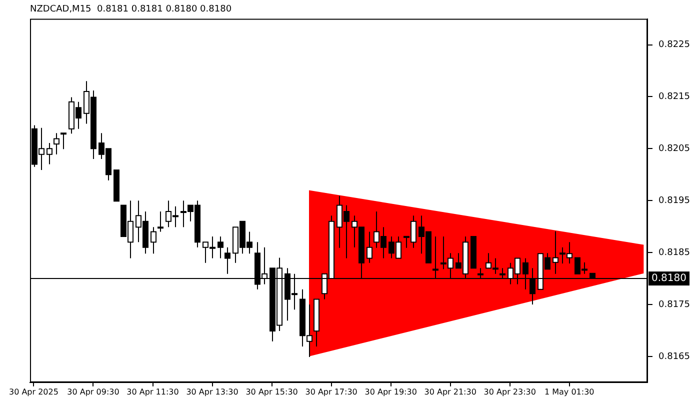 The height and width of the screenshot is (400, 700). I want to click on ref-line-label: 0.8180, so click(669, 278).